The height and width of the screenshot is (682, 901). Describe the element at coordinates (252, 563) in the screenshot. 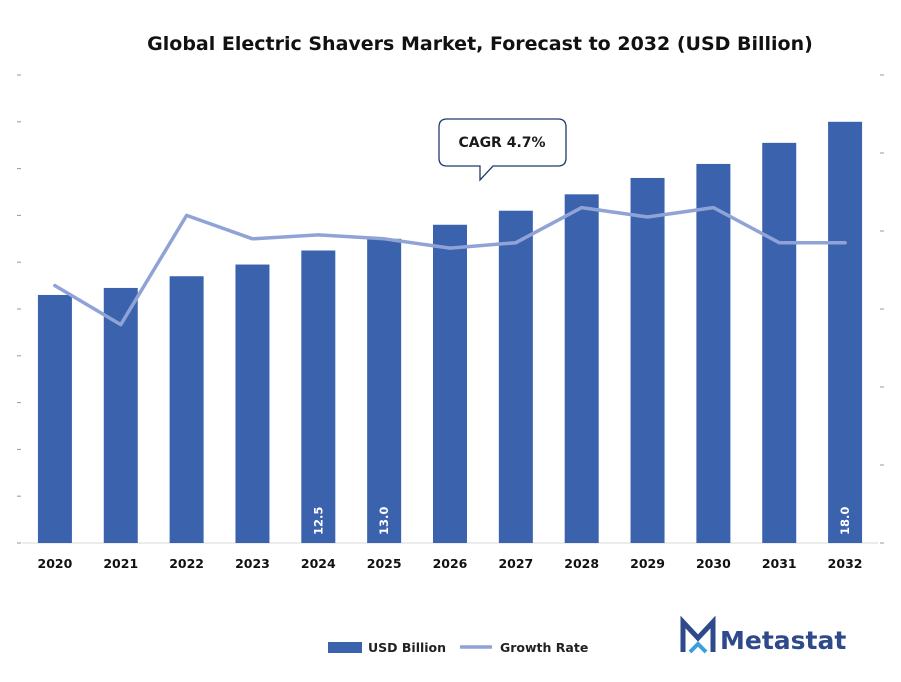

I see `x-tick-2023: 2023` at that location.